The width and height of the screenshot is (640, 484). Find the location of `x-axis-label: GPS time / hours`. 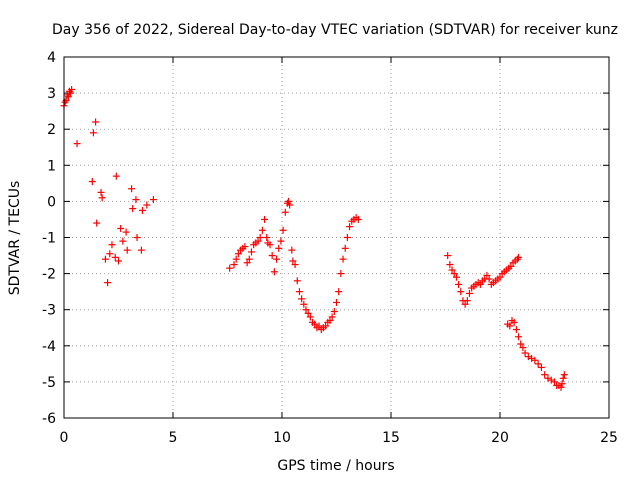

x-axis-label: GPS time / hours is located at coordinates (335, 466).